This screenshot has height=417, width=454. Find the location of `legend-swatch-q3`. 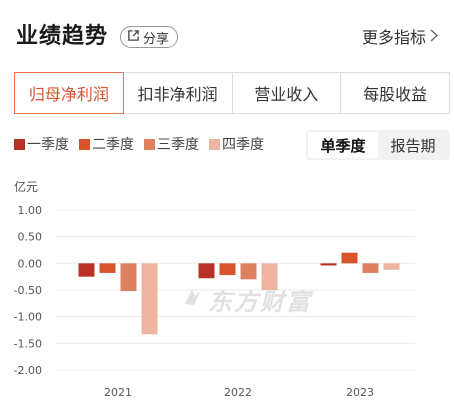

legend-swatch-q3 is located at coordinates (149, 144).